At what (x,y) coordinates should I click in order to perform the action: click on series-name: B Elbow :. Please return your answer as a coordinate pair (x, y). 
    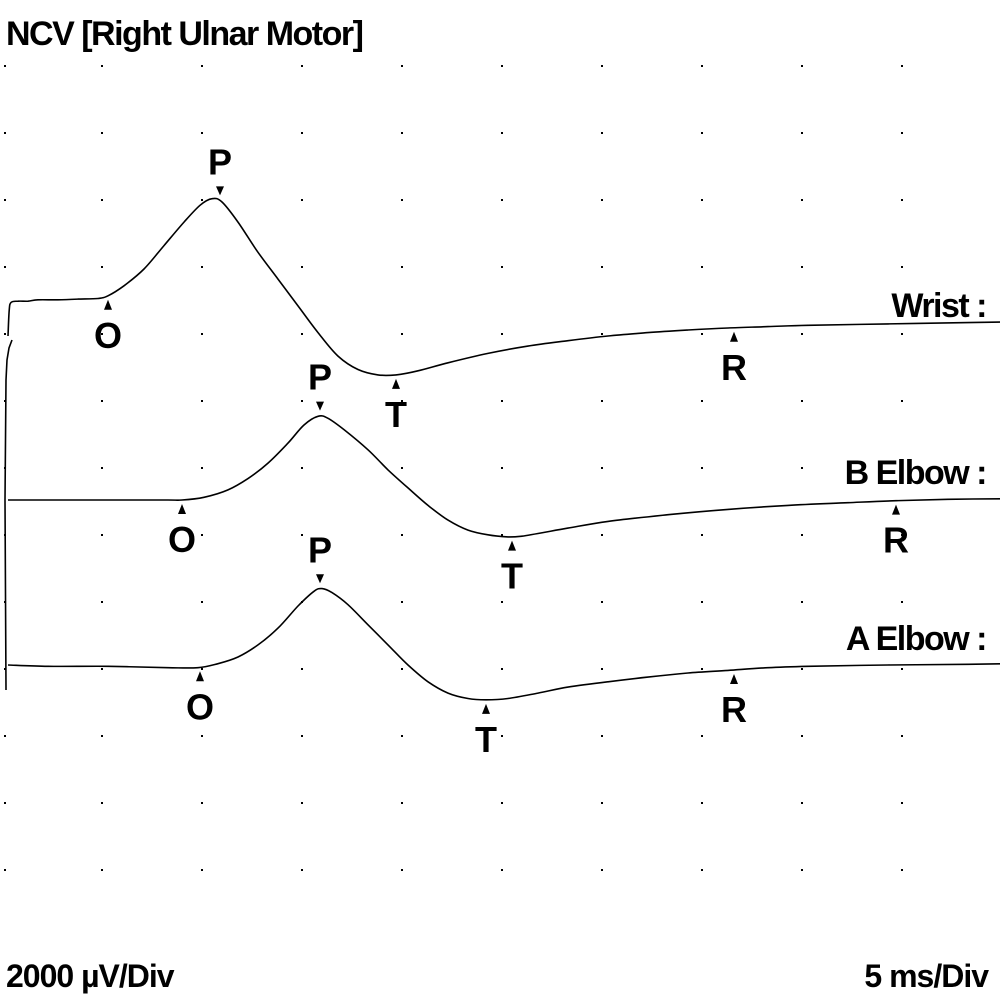
    Looking at the image, I should click on (915, 473).